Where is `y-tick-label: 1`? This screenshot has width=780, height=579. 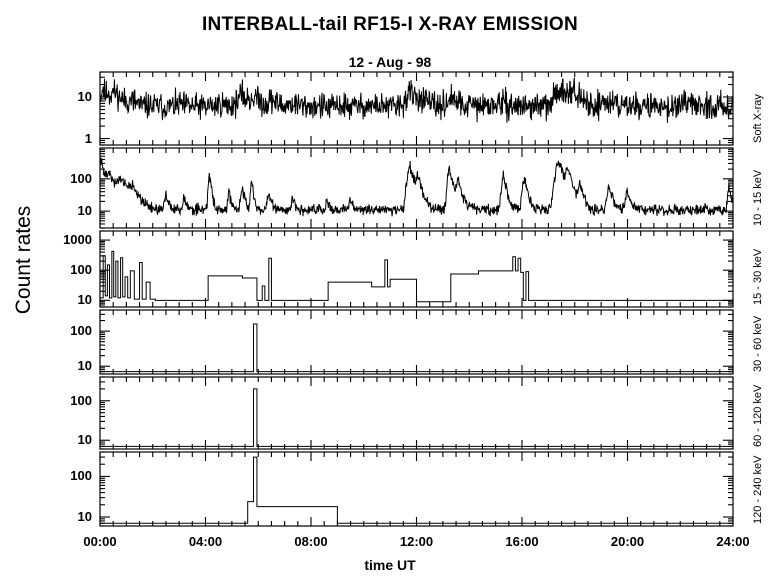
y-tick-label: 1 is located at coordinates (88, 138).